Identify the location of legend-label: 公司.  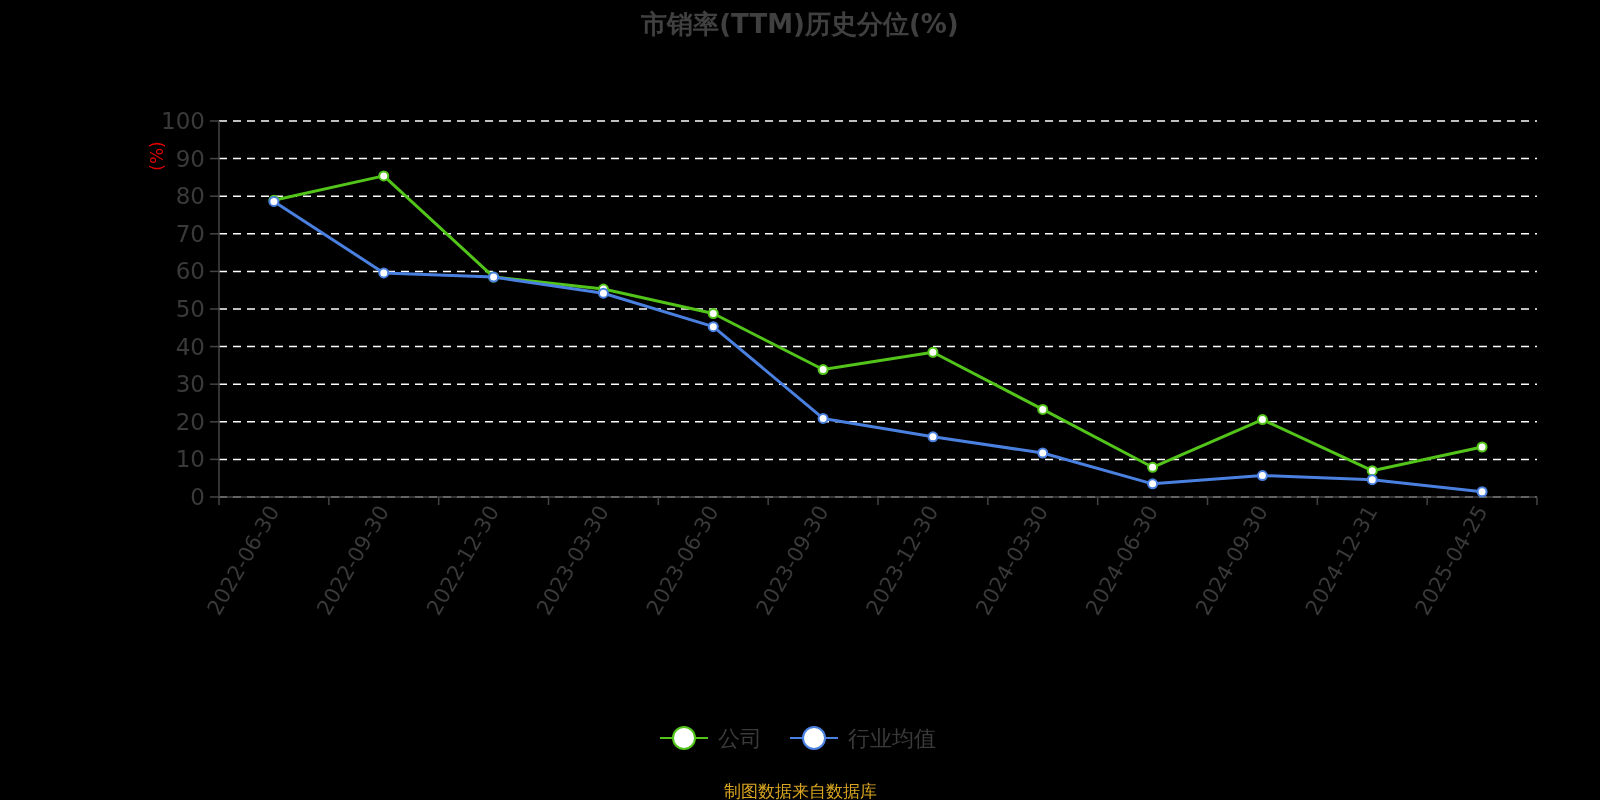
(740, 738).